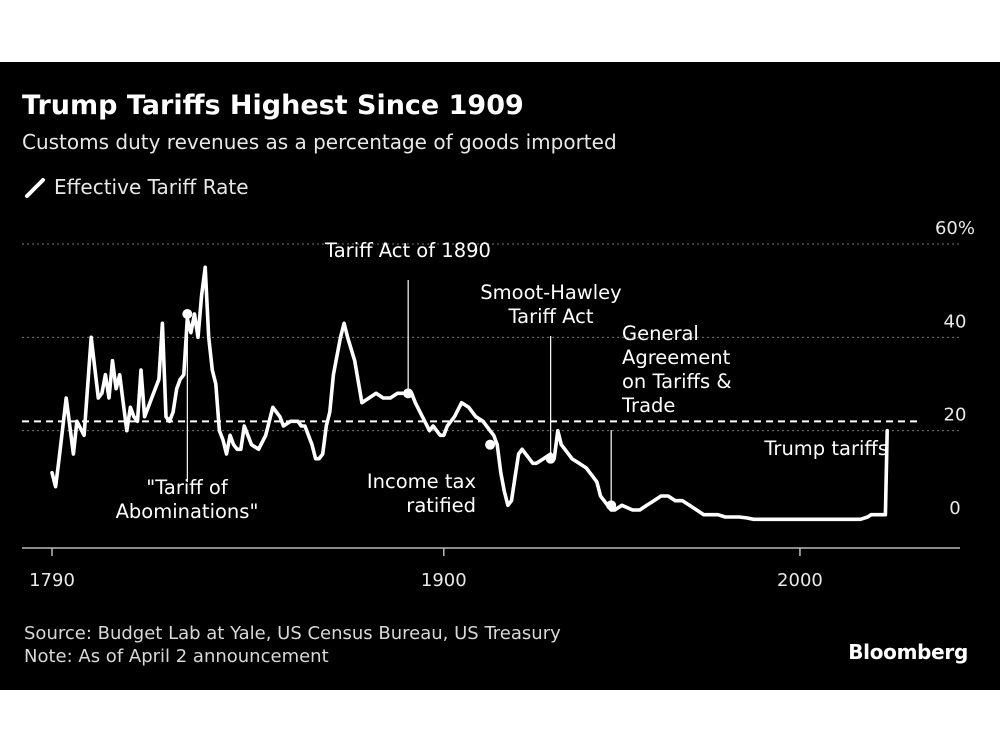  I want to click on y-tick-label: 60%, so click(955, 228).